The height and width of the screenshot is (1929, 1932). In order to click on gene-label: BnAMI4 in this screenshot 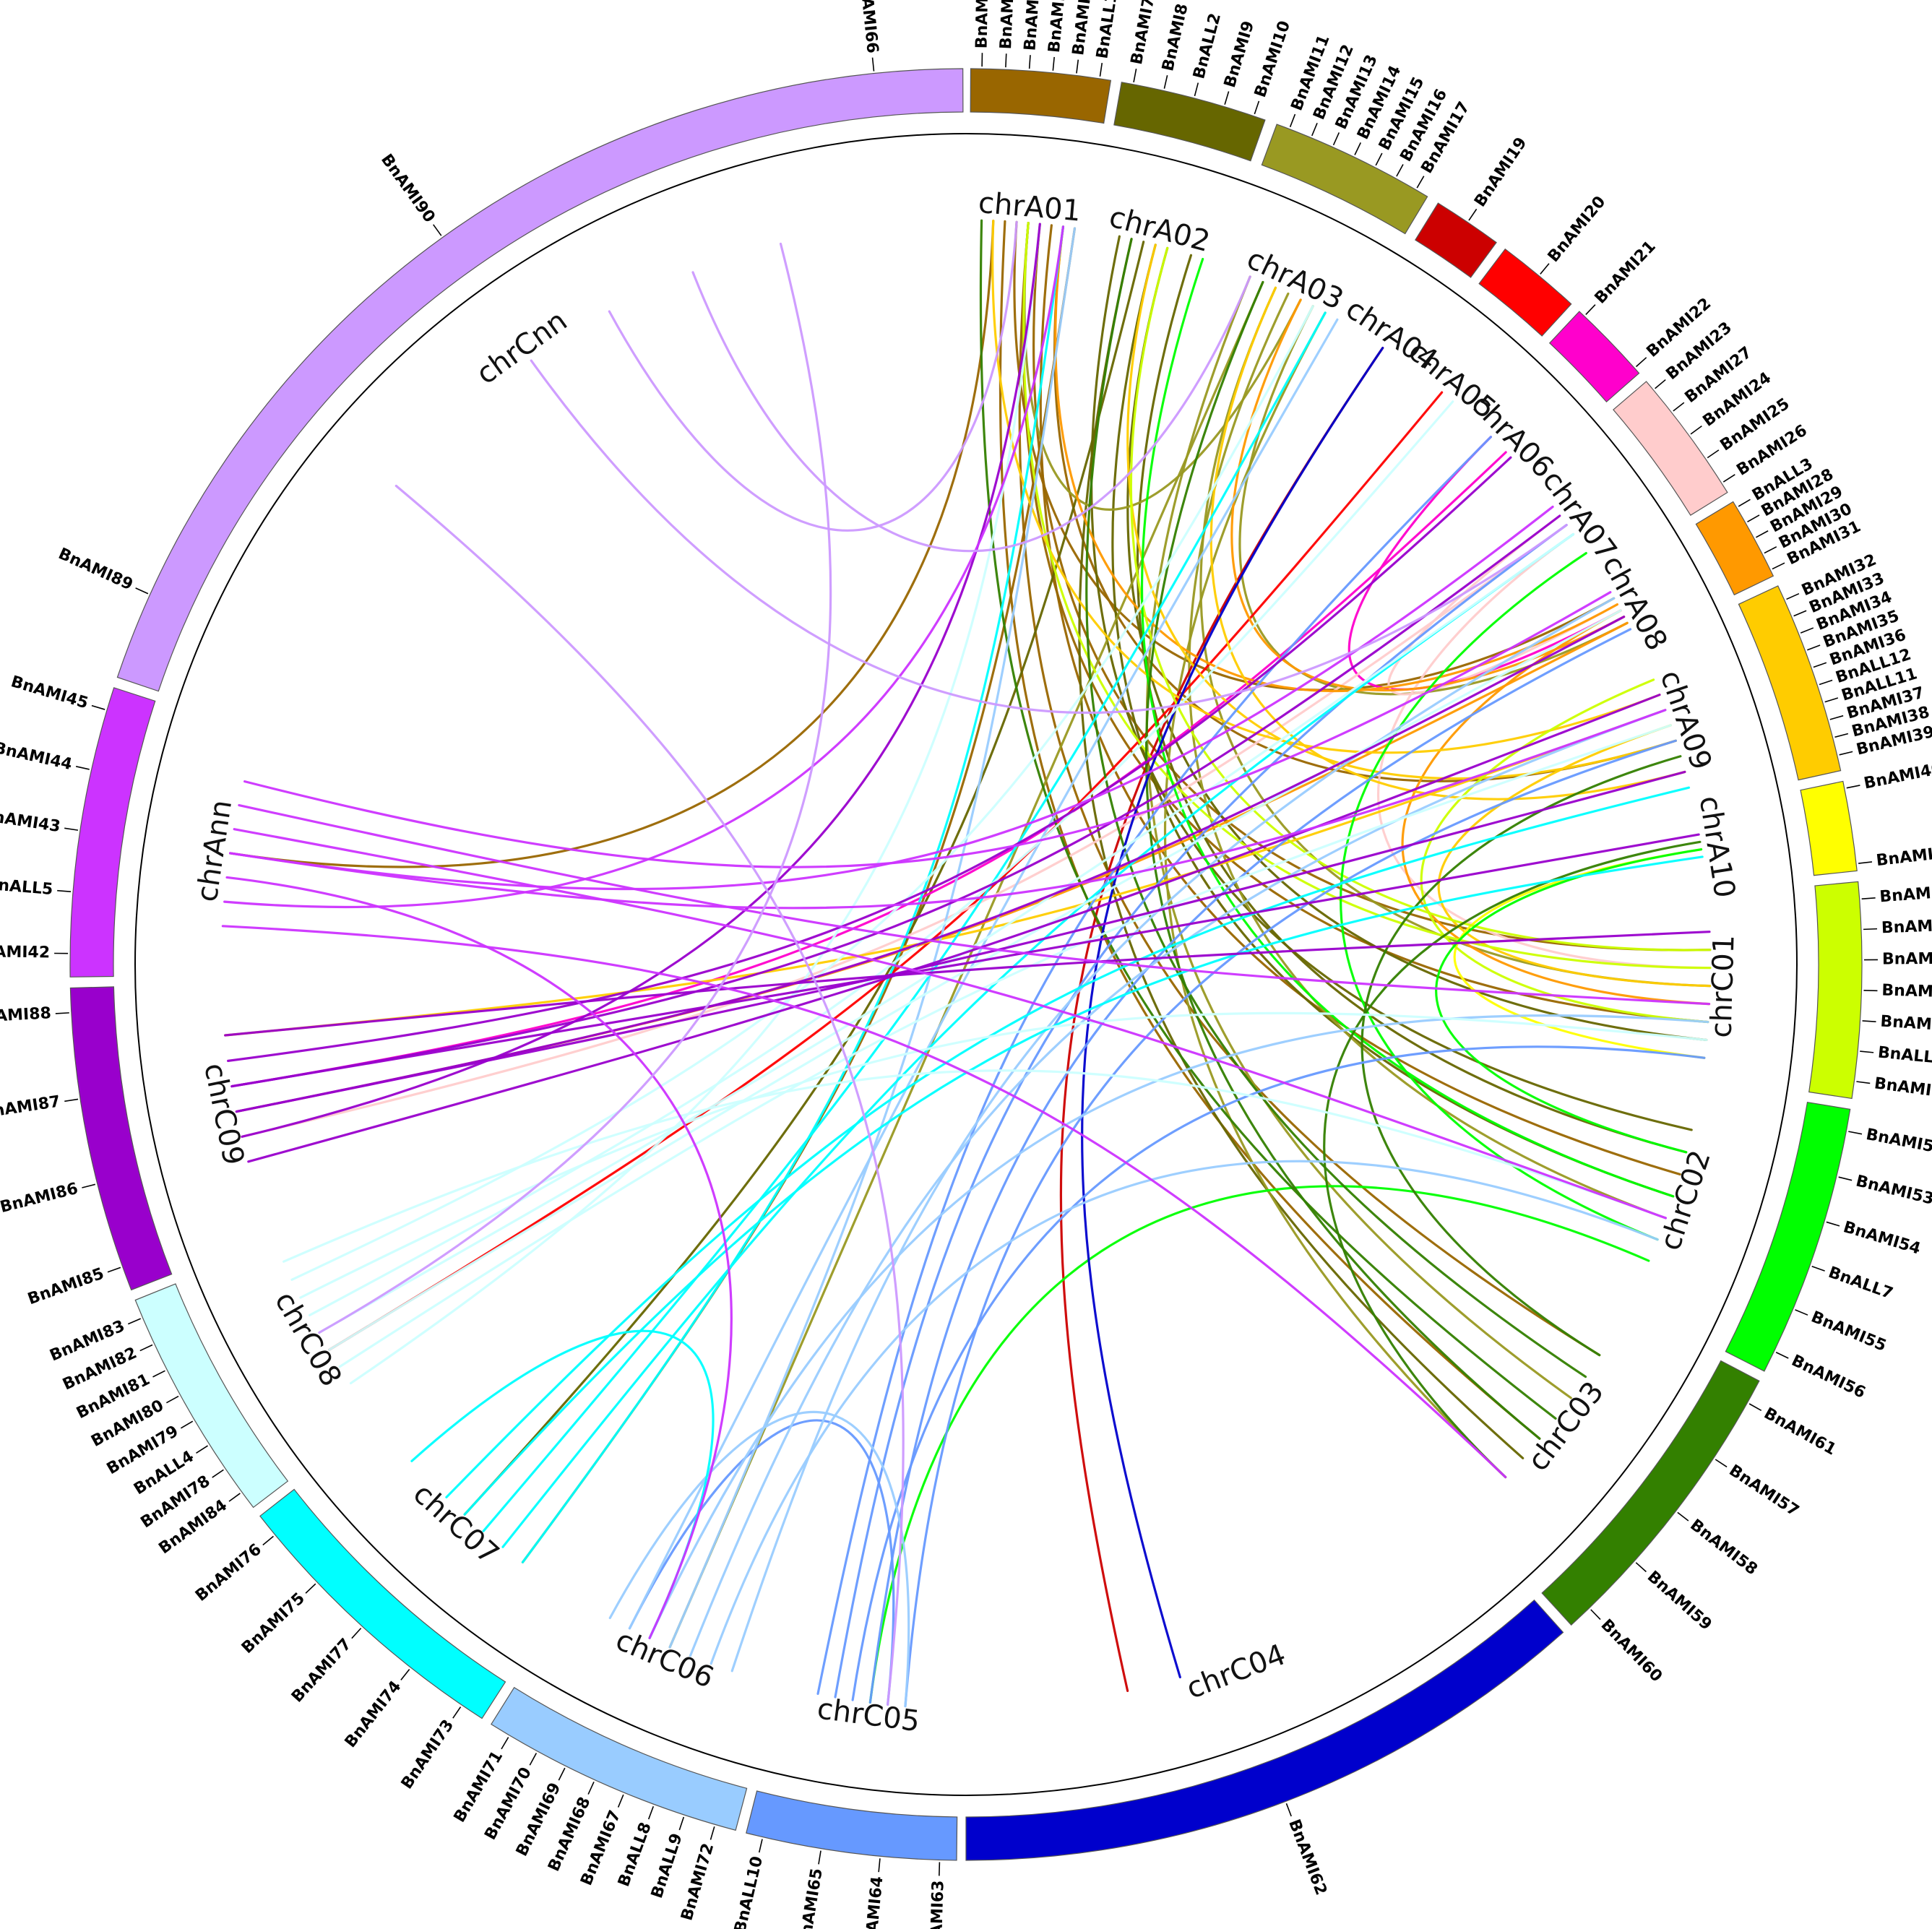, I will do `click(1057, 26)`.